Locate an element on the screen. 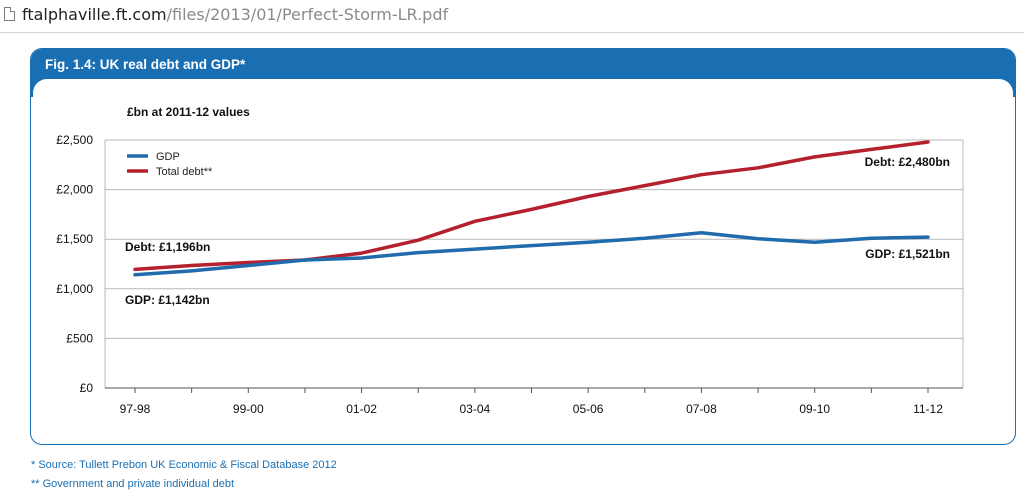  y-tick-label: £0 is located at coordinates (87, 388).